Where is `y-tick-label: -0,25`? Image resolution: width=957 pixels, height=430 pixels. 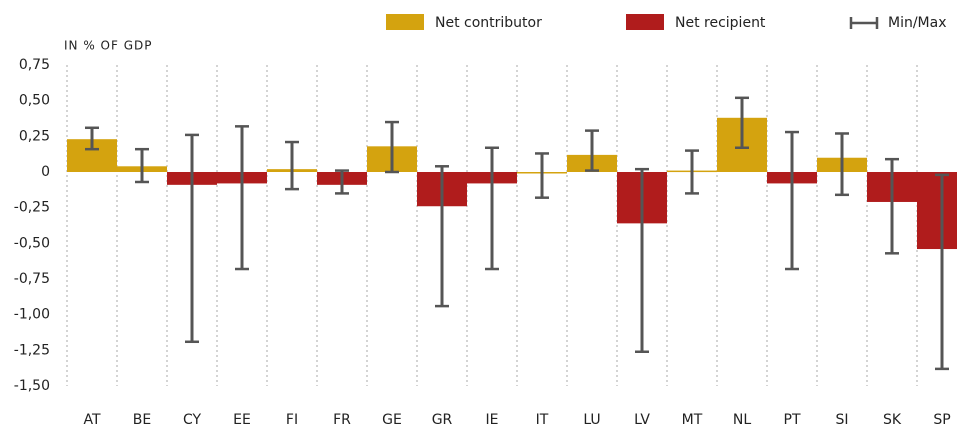 y-tick-label: -0,25 is located at coordinates (32, 208).